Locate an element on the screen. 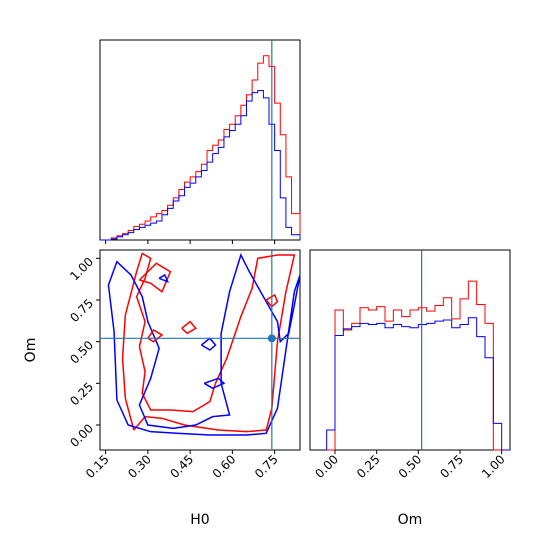  om-x-axis-label: Om is located at coordinates (410, 520).